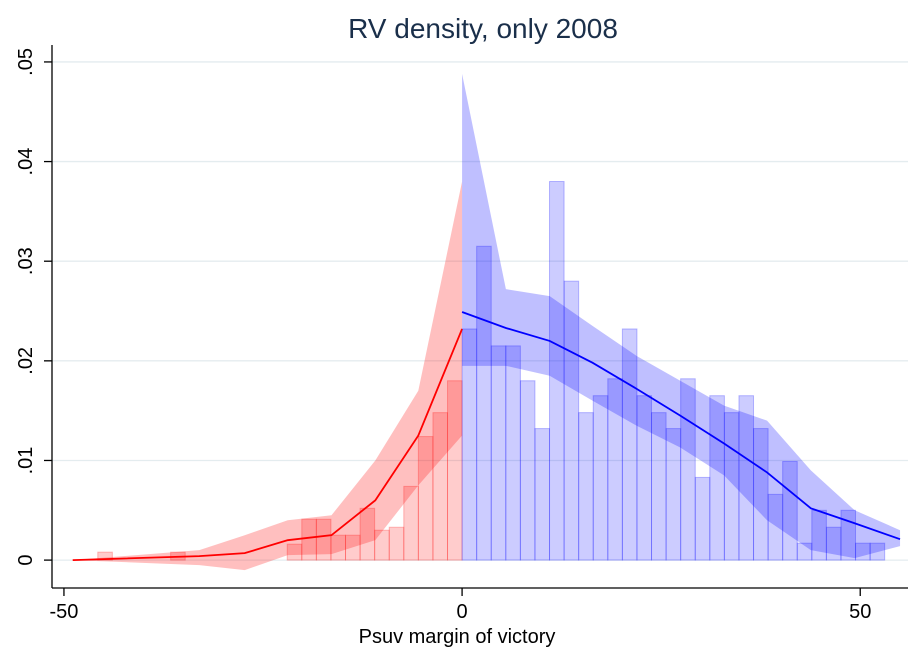  Describe the element at coordinates (457, 637) in the screenshot. I see `x-axis-label: Psuv margin of victory` at that location.